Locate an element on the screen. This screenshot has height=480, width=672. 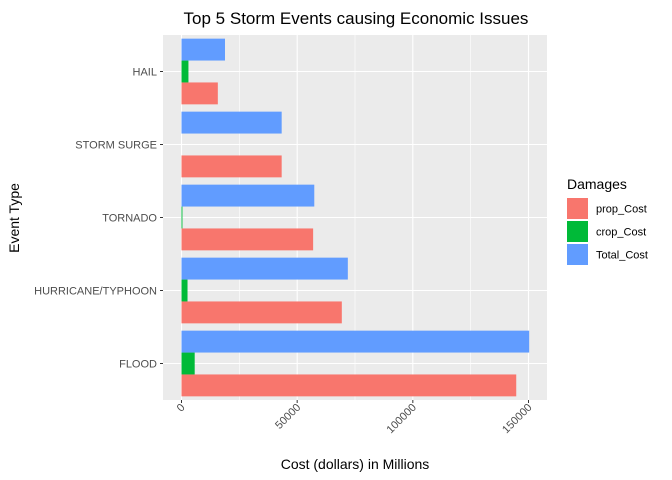
legend-key-total-cost is located at coordinates (577, 254).